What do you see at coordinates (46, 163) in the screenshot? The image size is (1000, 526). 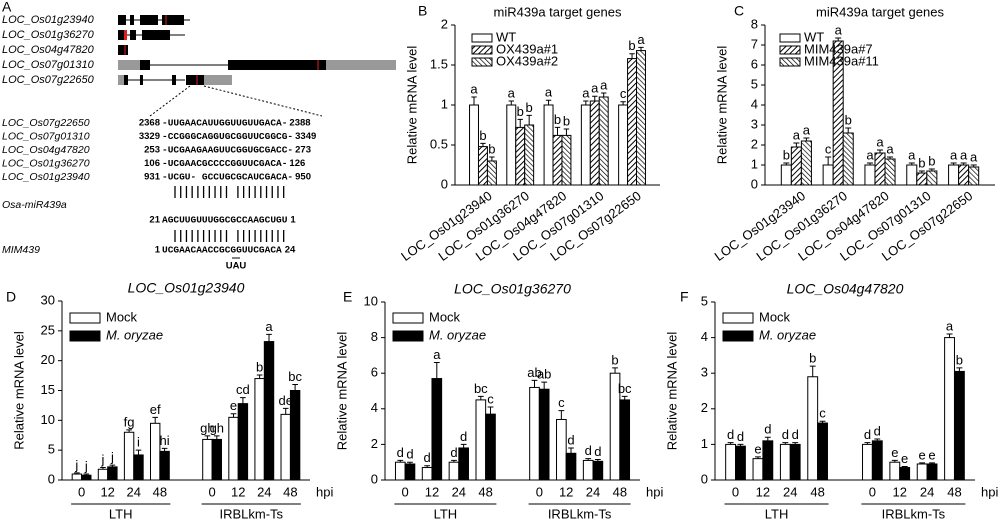 I see `seq-name: LOC_Os01g36270` at bounding box center [46, 163].